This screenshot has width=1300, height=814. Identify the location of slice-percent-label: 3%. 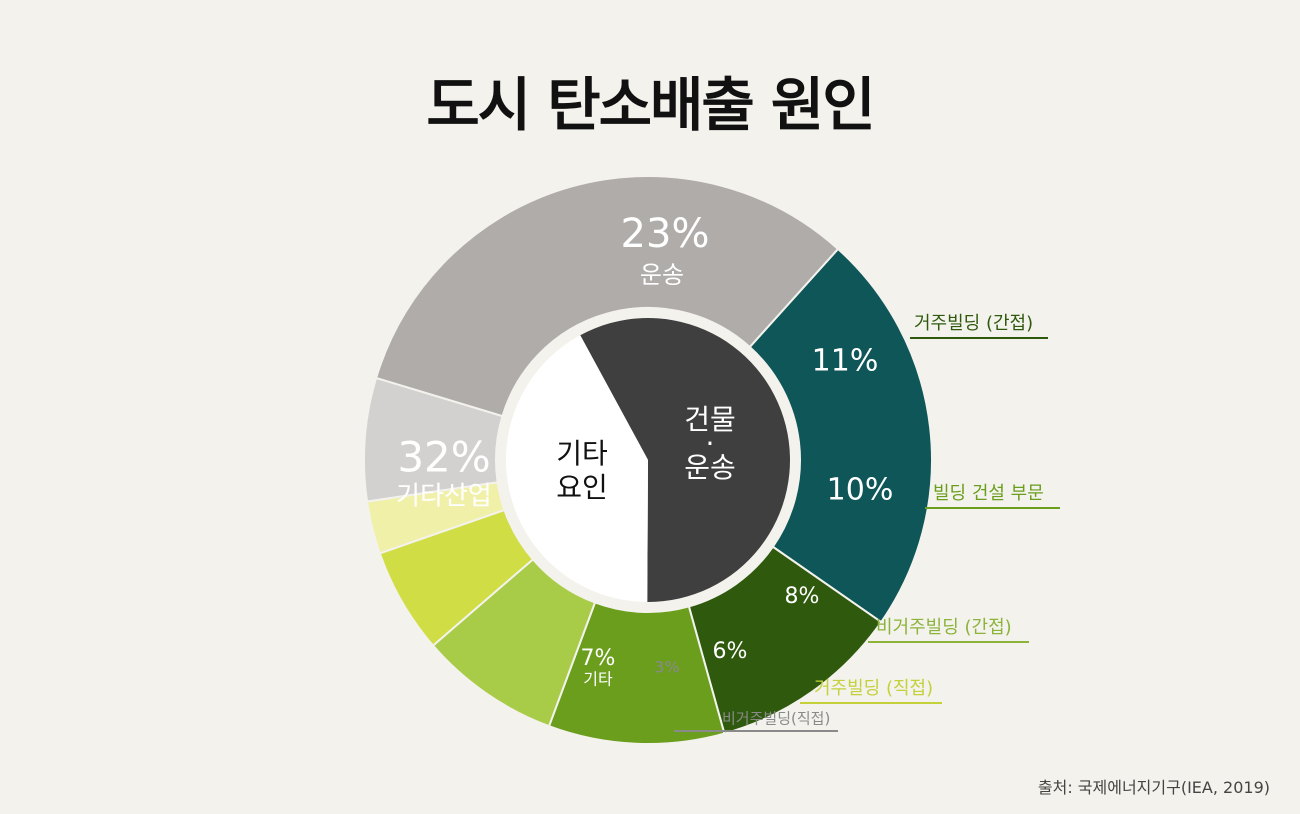
(666, 667).